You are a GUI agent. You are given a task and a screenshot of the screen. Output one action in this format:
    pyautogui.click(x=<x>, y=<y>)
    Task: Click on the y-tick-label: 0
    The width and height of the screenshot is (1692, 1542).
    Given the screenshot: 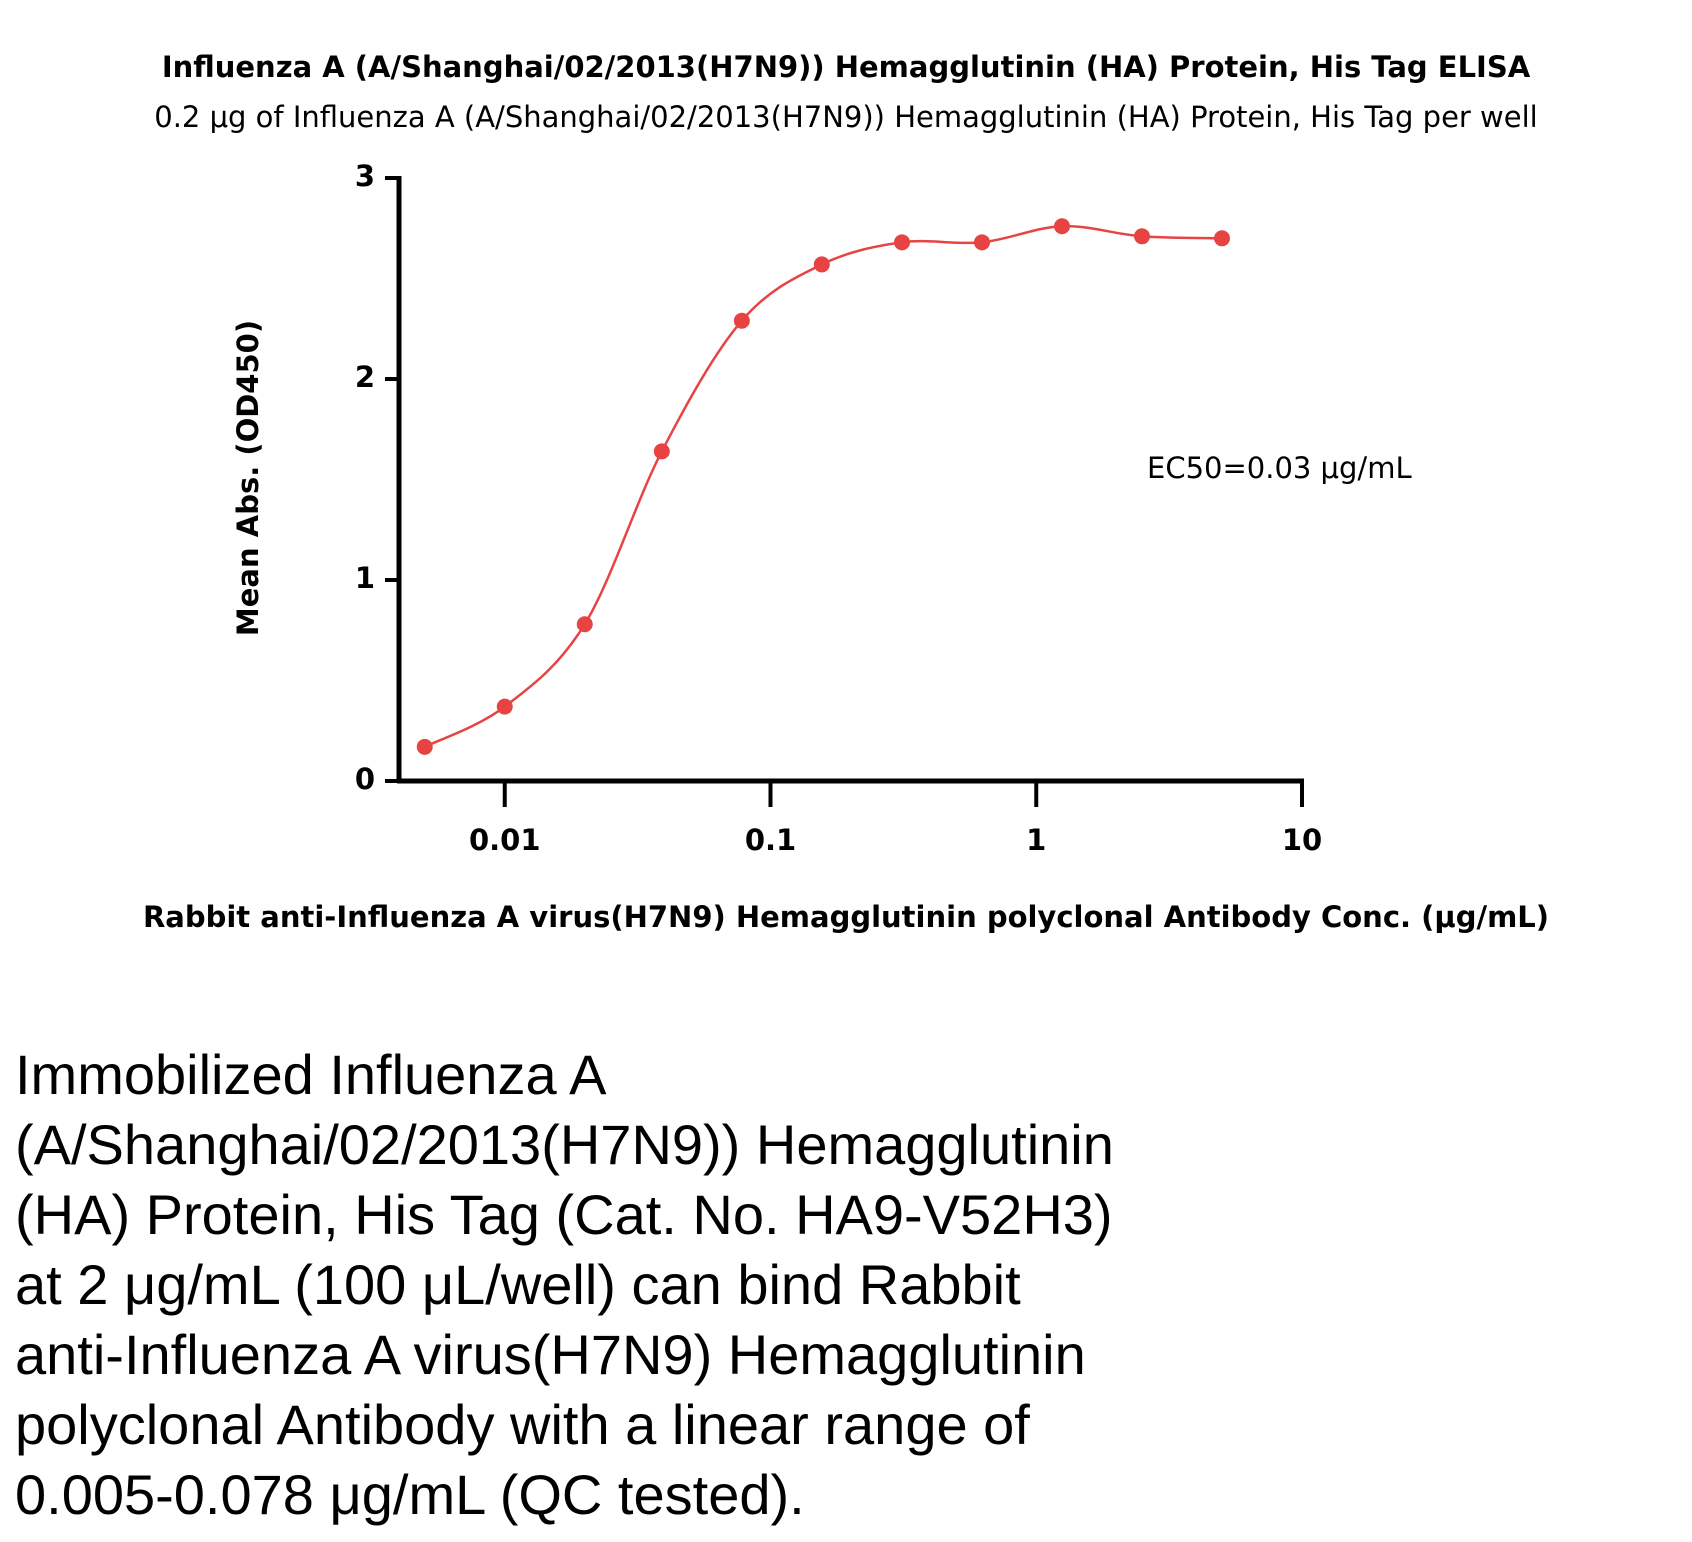 What is the action you would take?
    pyautogui.click(x=365, y=779)
    